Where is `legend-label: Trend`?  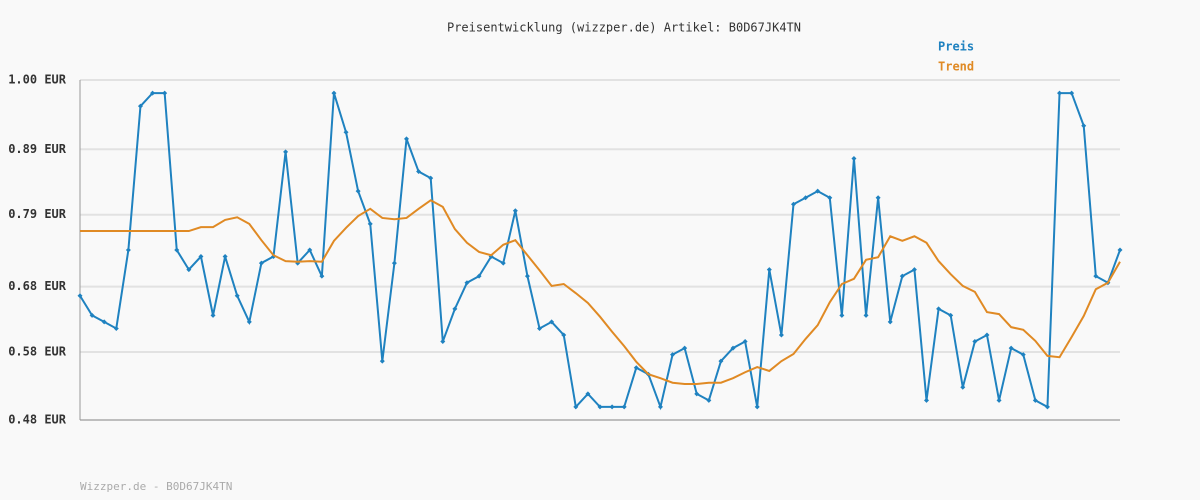
legend-label: Trend is located at coordinates (956, 67).